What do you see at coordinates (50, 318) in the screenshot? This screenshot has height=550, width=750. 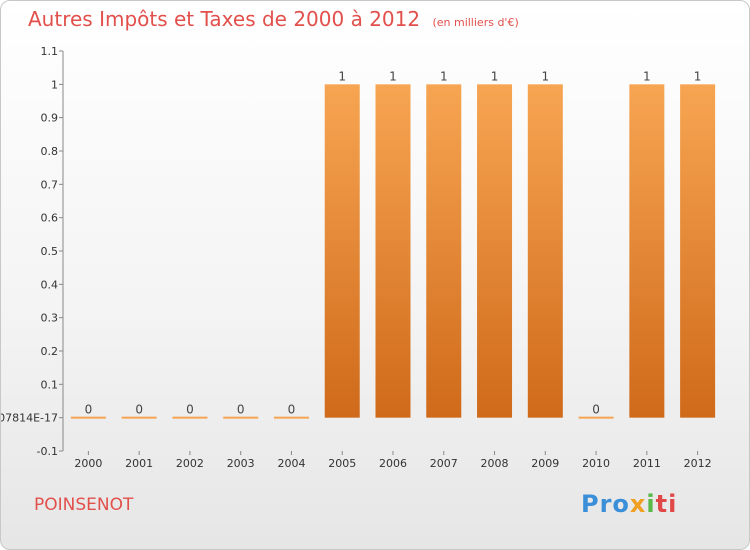 I see `y-tick-label: 0.3` at bounding box center [50, 318].